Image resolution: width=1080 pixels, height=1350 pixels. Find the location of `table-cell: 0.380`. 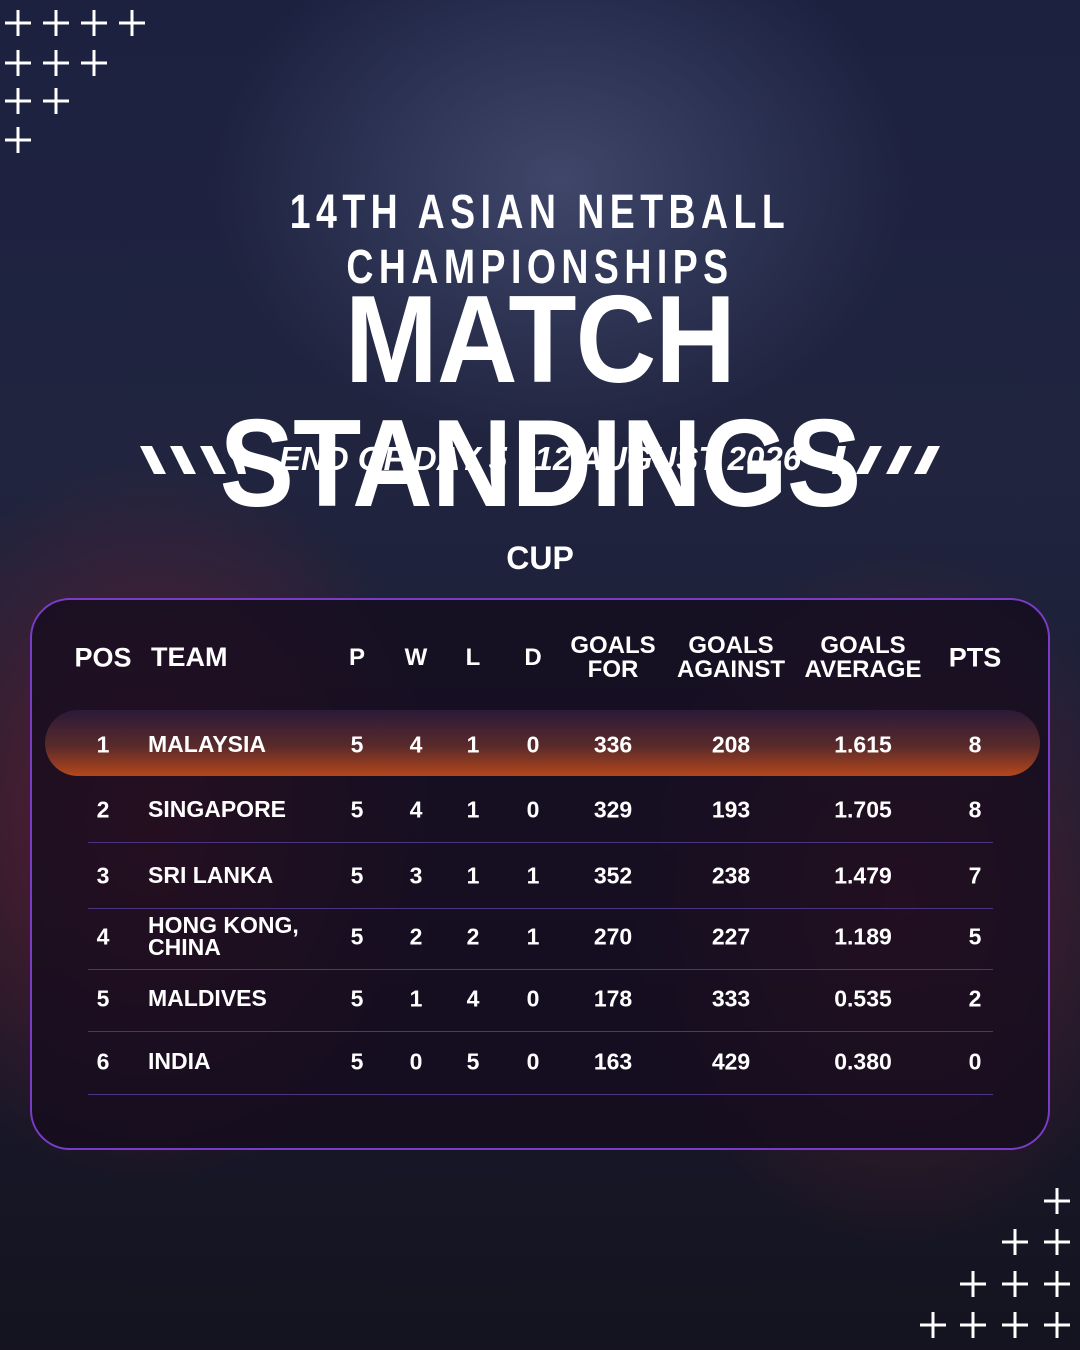

table-cell: 0.380 is located at coordinates (863, 1061).